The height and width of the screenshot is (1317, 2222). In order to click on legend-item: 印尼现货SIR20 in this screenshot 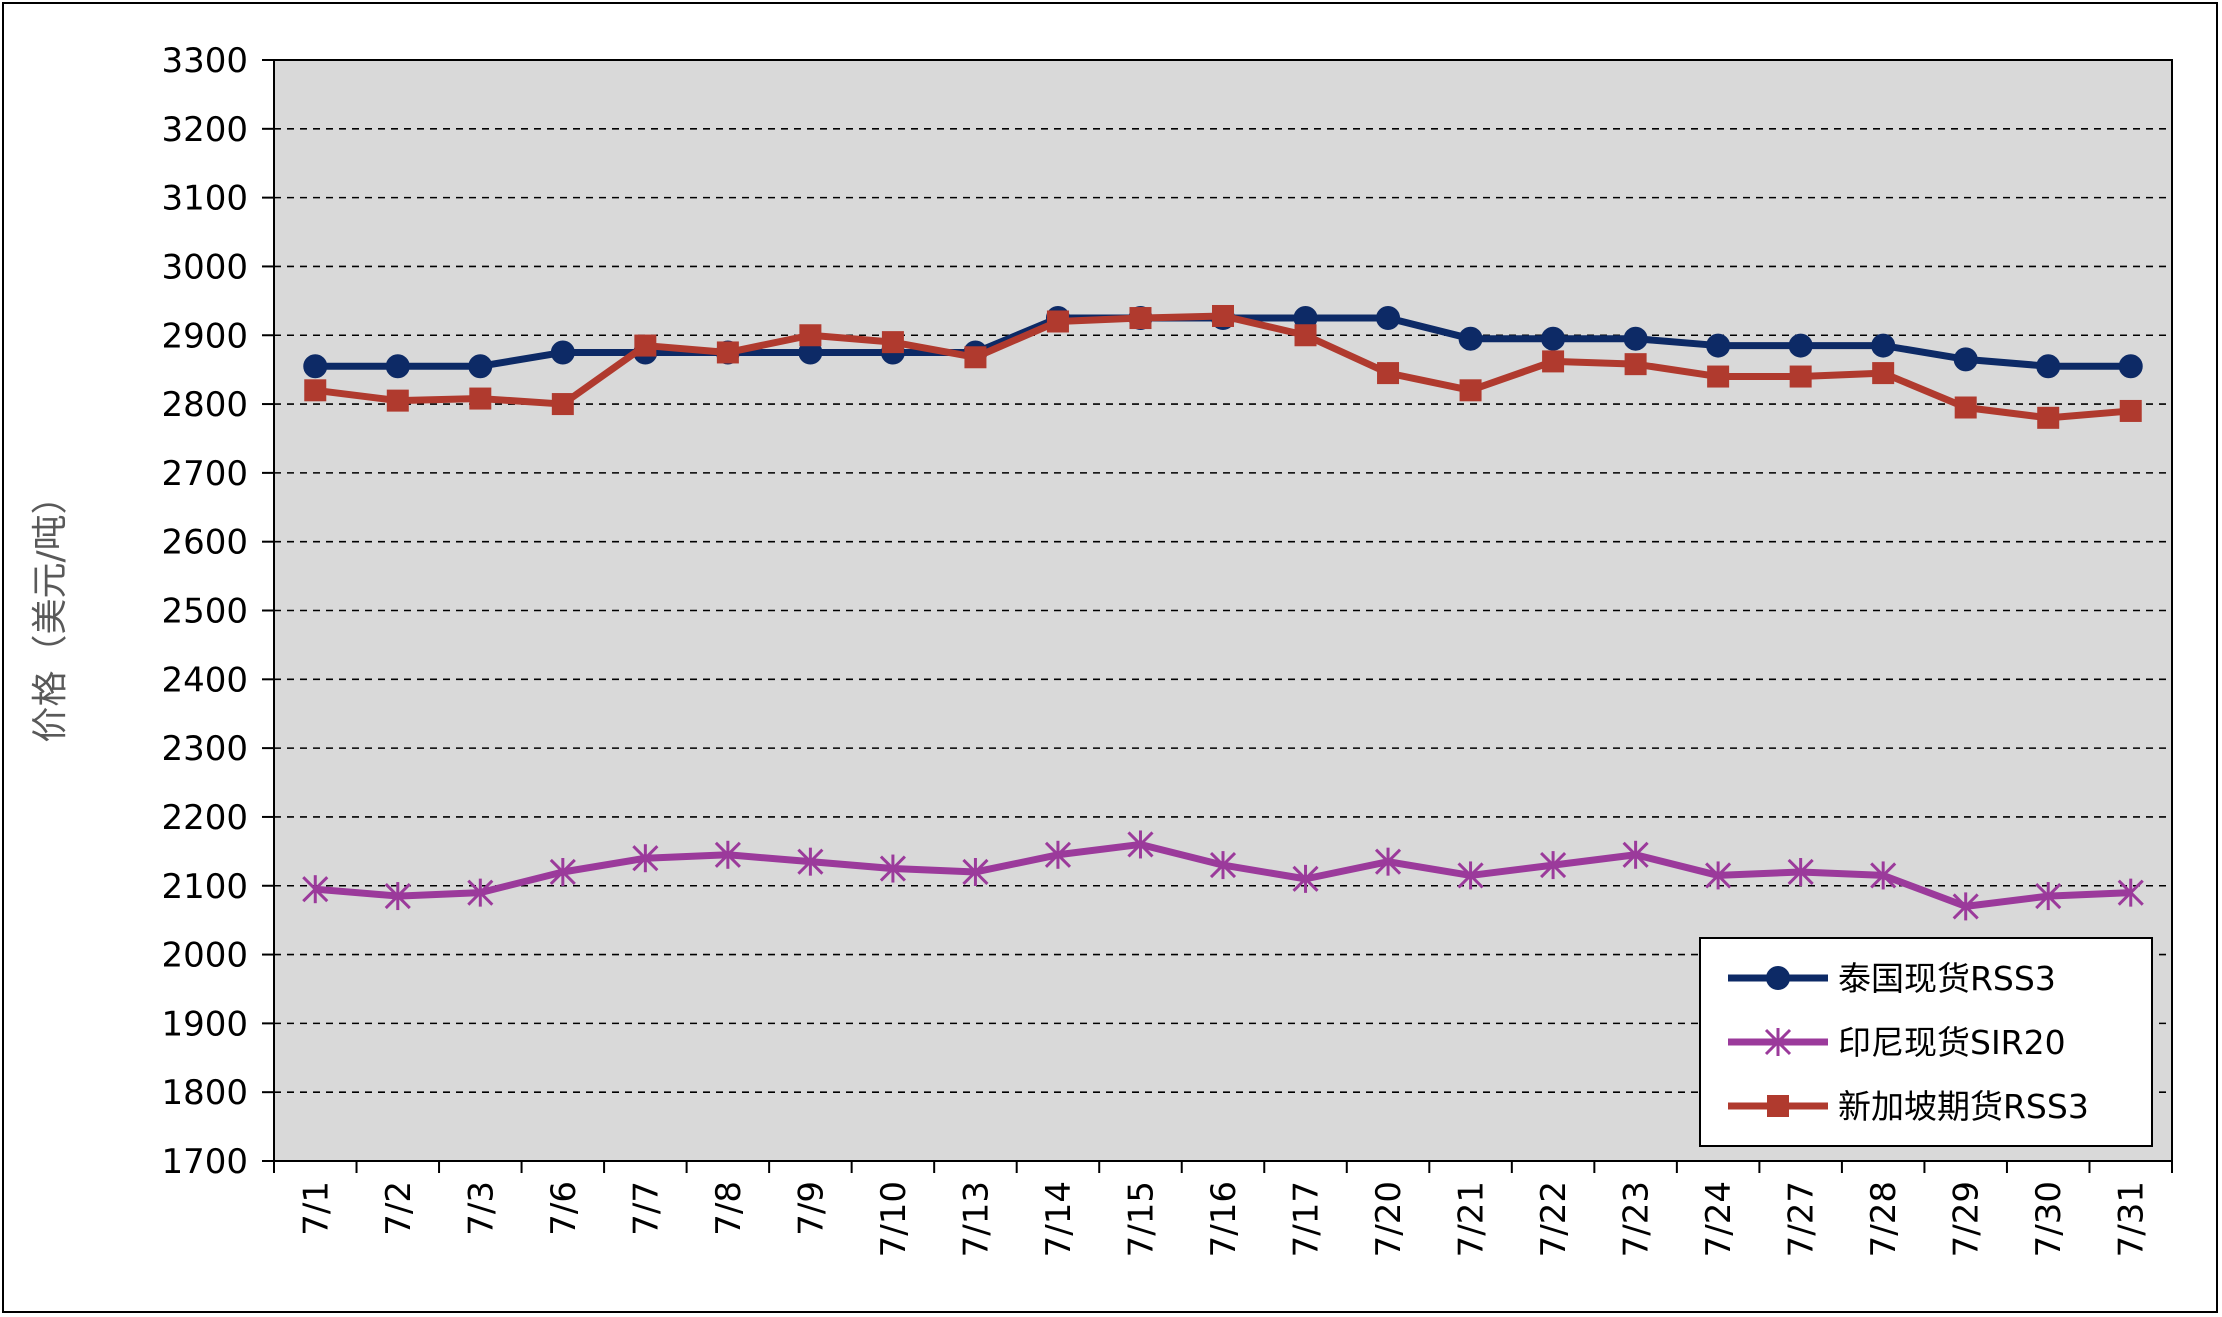, I will do `click(1897, 1042)`.